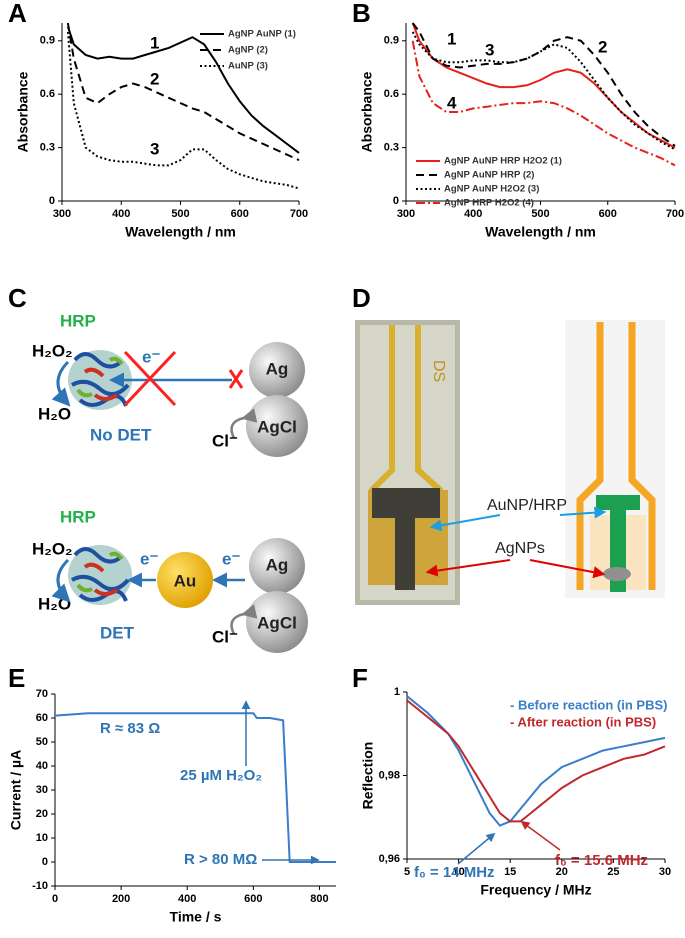  What do you see at coordinates (391, 41) in the screenshot?
I see `y-tick-label: 0.9` at bounding box center [391, 41].